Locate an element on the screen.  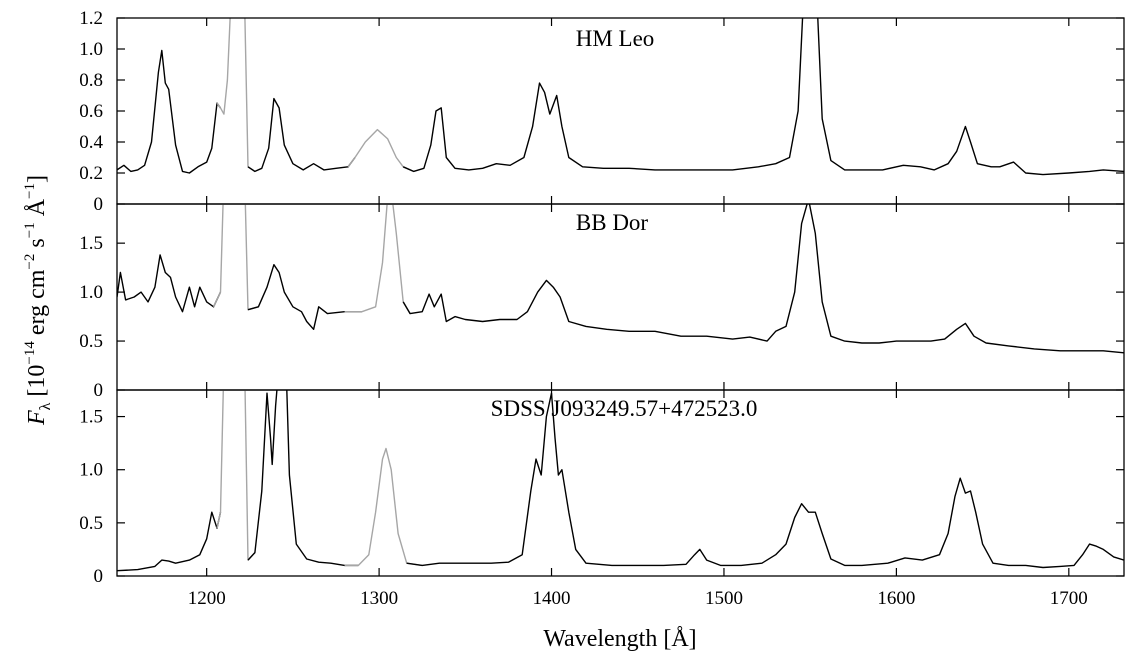
x-tick-label: 1700 is located at coordinates (1069, 598).